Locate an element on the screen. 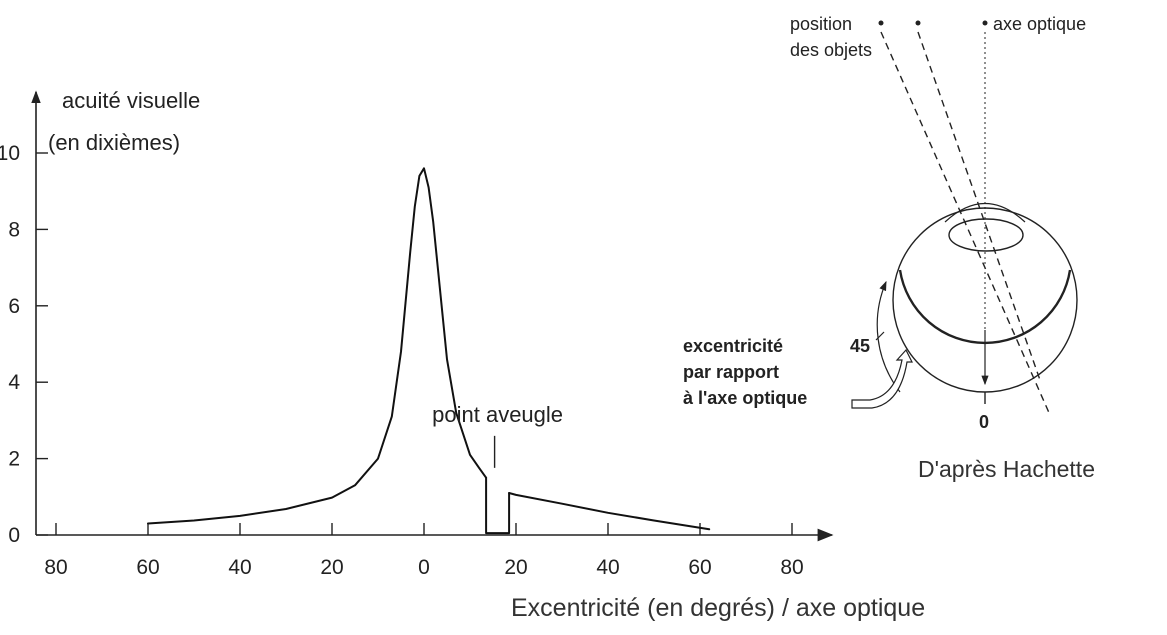 The height and width of the screenshot is (635, 1167). label-par-rapport: par rapport is located at coordinates (731, 372).